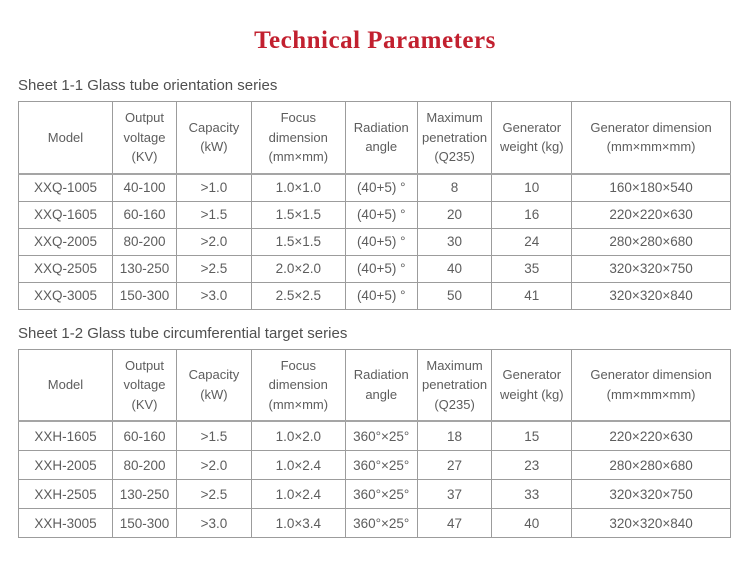 The width and height of the screenshot is (750, 566). What do you see at coordinates (298, 523) in the screenshot?
I see `table-cell: 1.0×3.4` at bounding box center [298, 523].